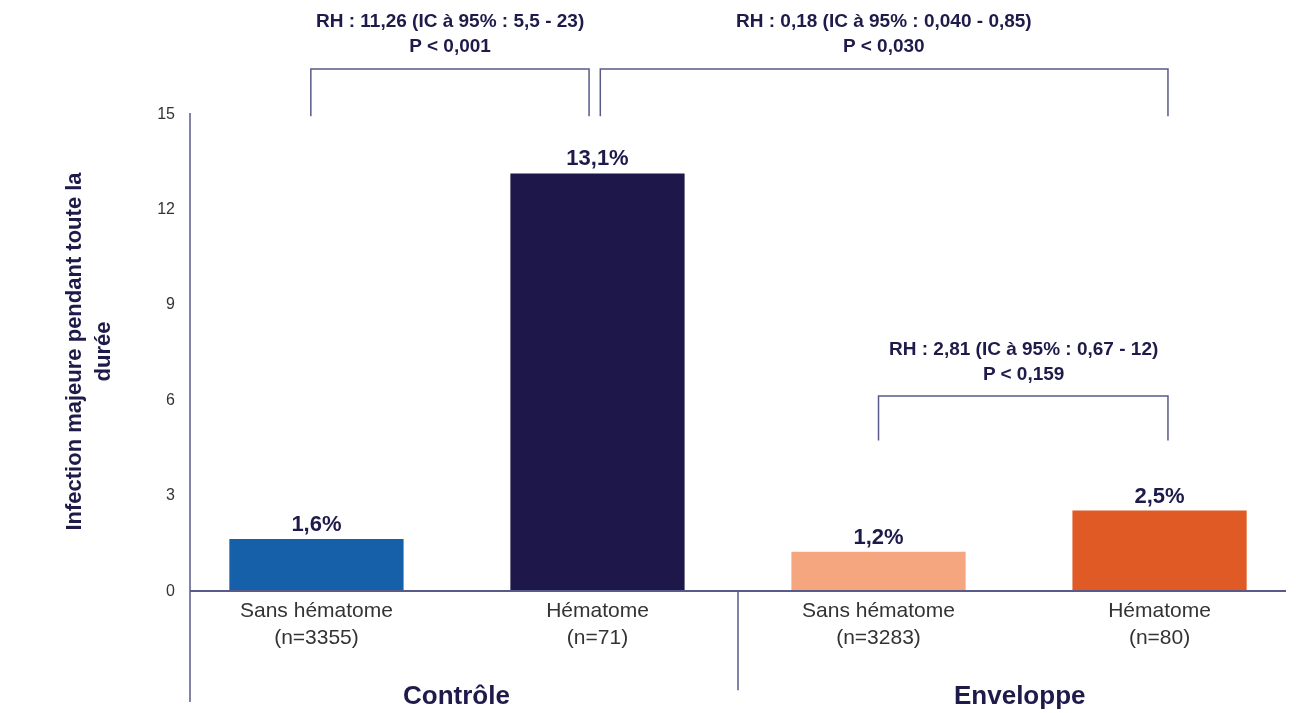 Image resolution: width=1296 pixels, height=713 pixels. What do you see at coordinates (166, 113) in the screenshot?
I see `y-tick-label: 15` at bounding box center [166, 113].